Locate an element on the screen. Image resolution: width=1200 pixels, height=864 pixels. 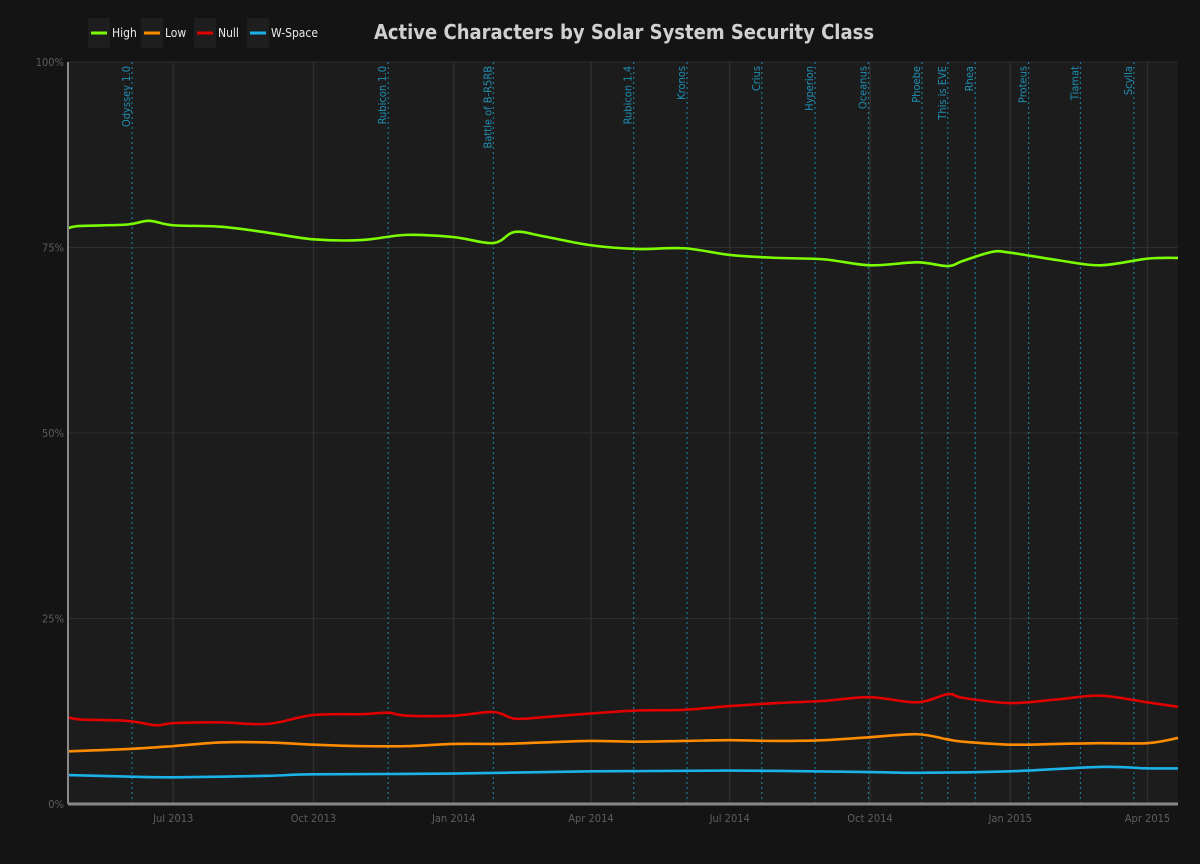
y-tick-label: 75% is located at coordinates (53, 248).